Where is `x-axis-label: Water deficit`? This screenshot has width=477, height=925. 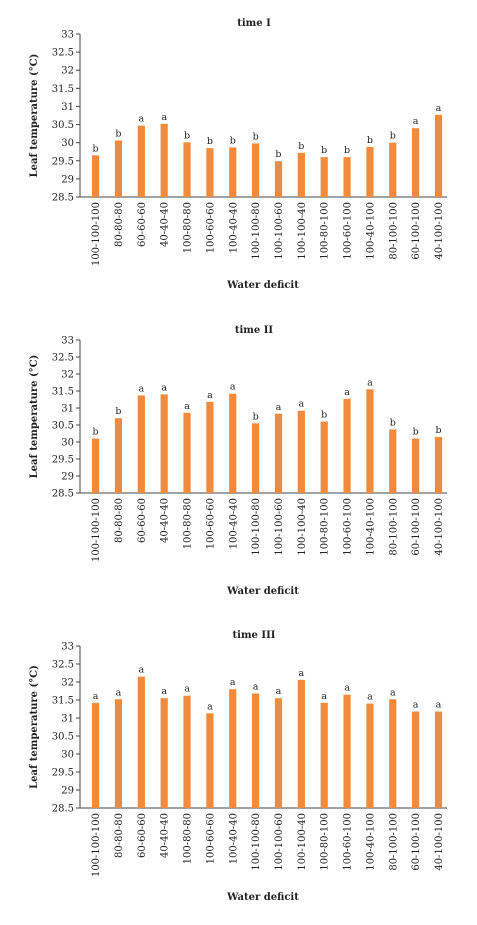 x-axis-label: Water deficit is located at coordinates (262, 591).